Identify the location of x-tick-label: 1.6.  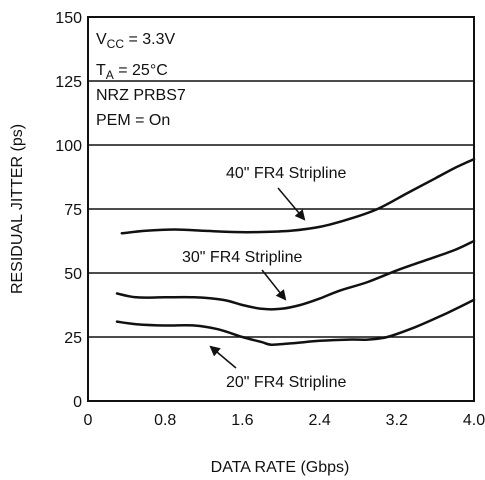
(242, 420).